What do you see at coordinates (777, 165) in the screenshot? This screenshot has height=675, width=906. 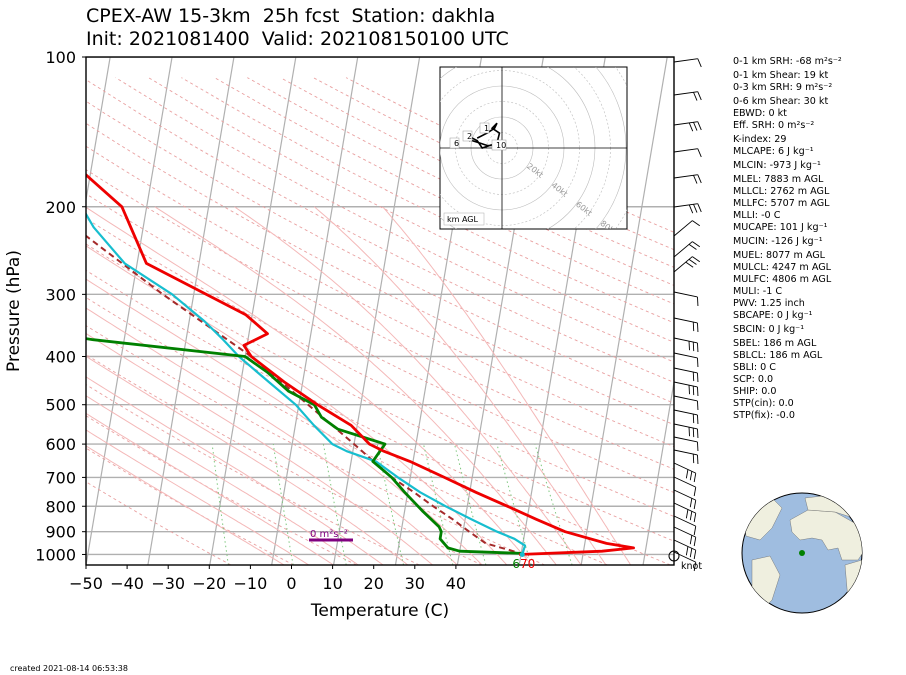 I see `index-line: MLCIN: -973 J kg⁻¹` at bounding box center [777, 165].